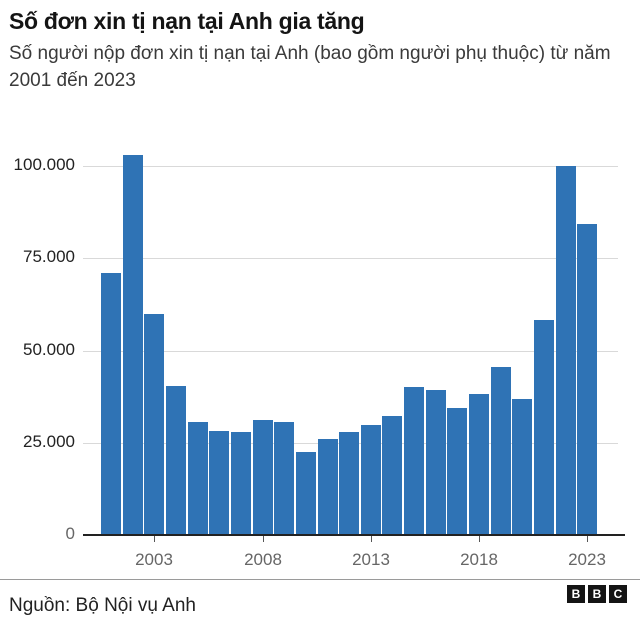 The image size is (640, 640). What do you see at coordinates (262, 477) in the screenshot?
I see `bar-2008` at bounding box center [262, 477].